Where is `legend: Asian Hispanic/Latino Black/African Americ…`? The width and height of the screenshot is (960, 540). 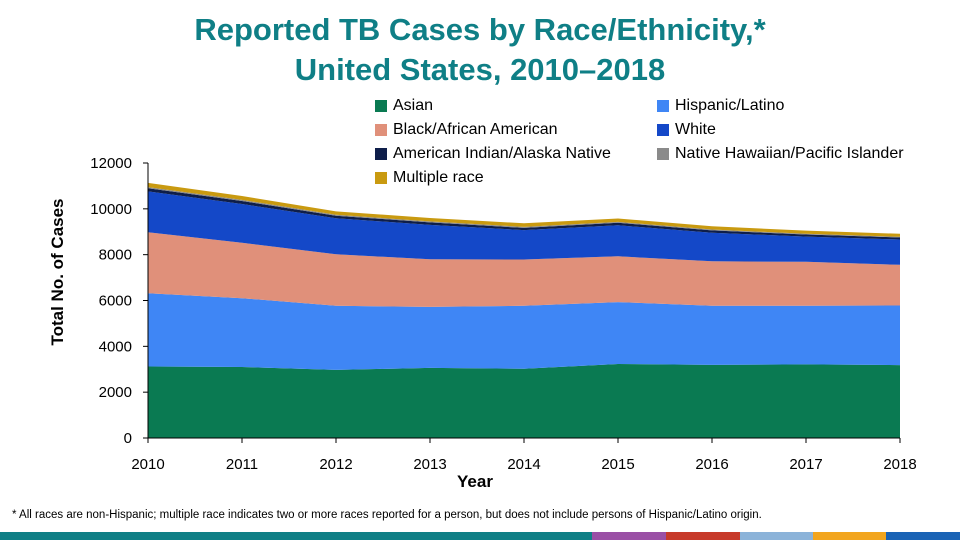
legend: Asian Hispanic/Latino Black/African Americ… is located at coordinates (655, 142).